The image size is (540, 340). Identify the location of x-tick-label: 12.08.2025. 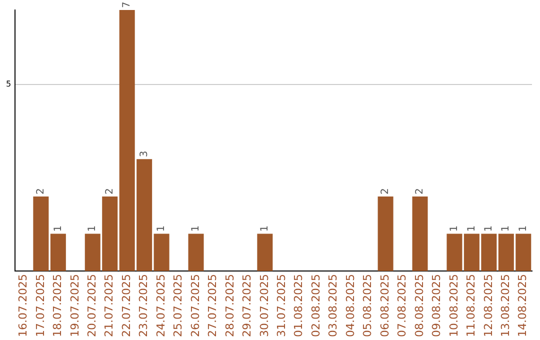
(488, 306).